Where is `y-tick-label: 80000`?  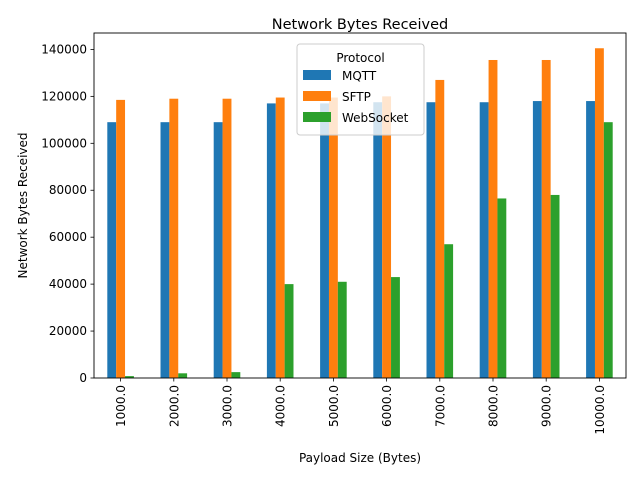
y-tick-label: 80000 is located at coordinates (68, 190).